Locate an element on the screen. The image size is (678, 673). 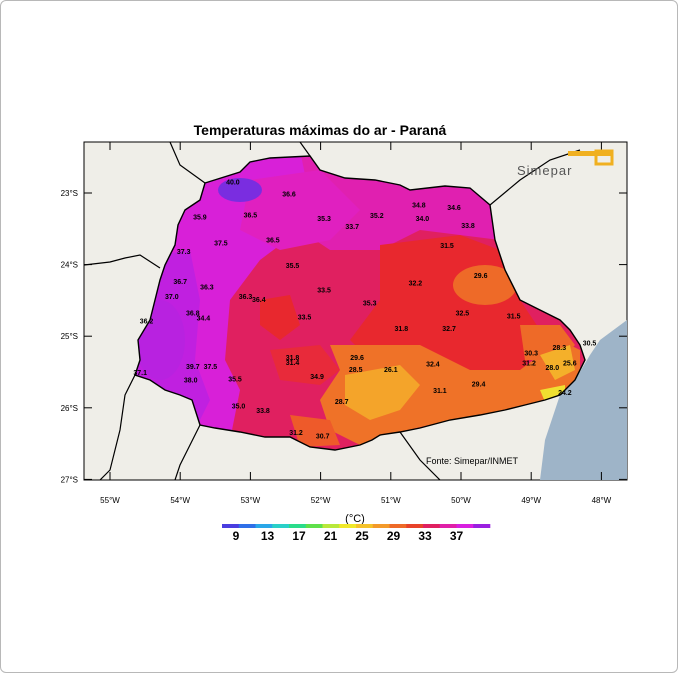
station-value: 35.2 is located at coordinates (377, 216).